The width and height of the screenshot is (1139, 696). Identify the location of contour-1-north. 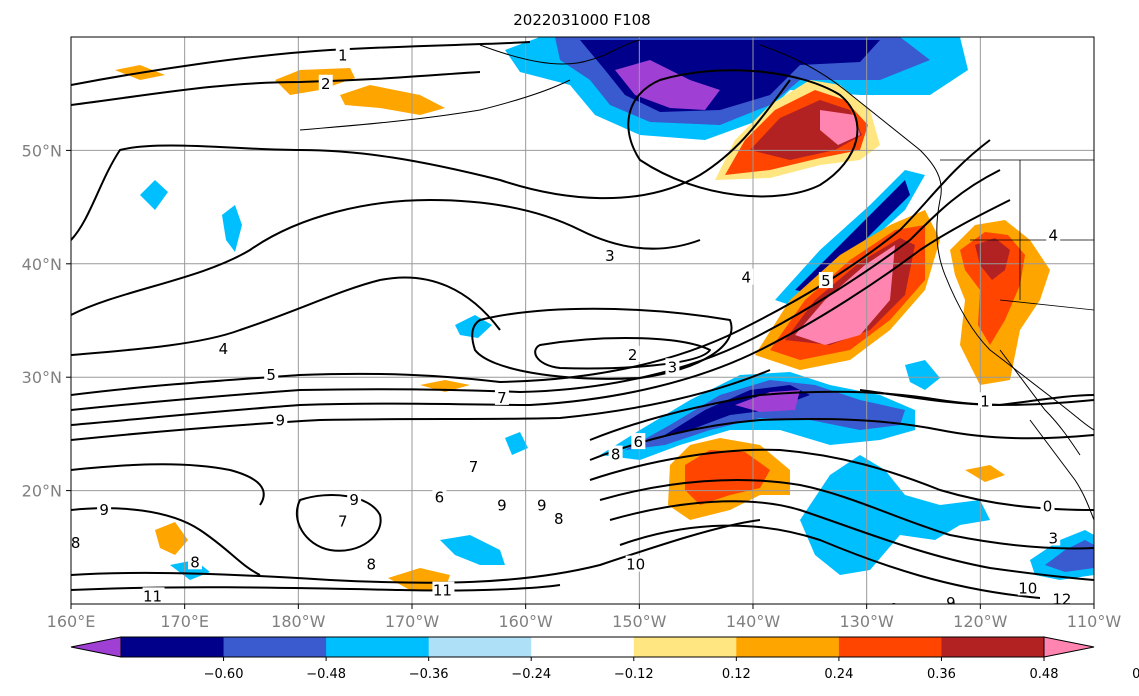
(301, 63).